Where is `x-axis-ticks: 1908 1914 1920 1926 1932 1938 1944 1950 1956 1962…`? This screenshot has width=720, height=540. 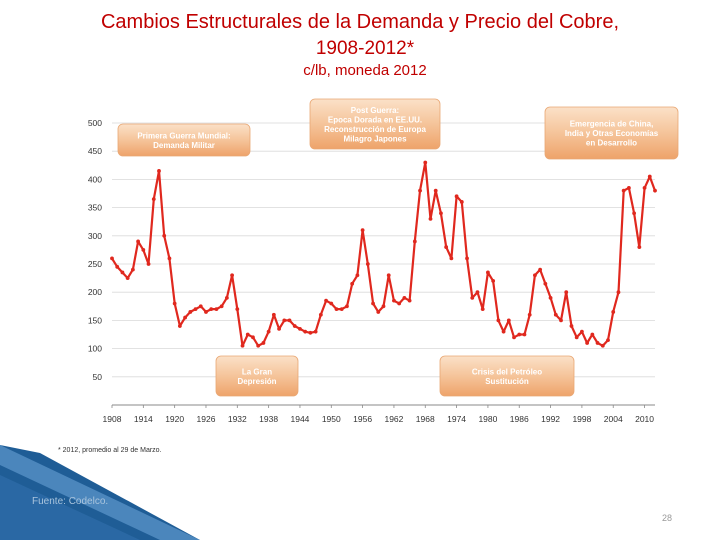 x-axis-ticks: 1908 1914 1920 1926 1932 1938 1944 1950 1956 1962… is located at coordinates (379, 419).